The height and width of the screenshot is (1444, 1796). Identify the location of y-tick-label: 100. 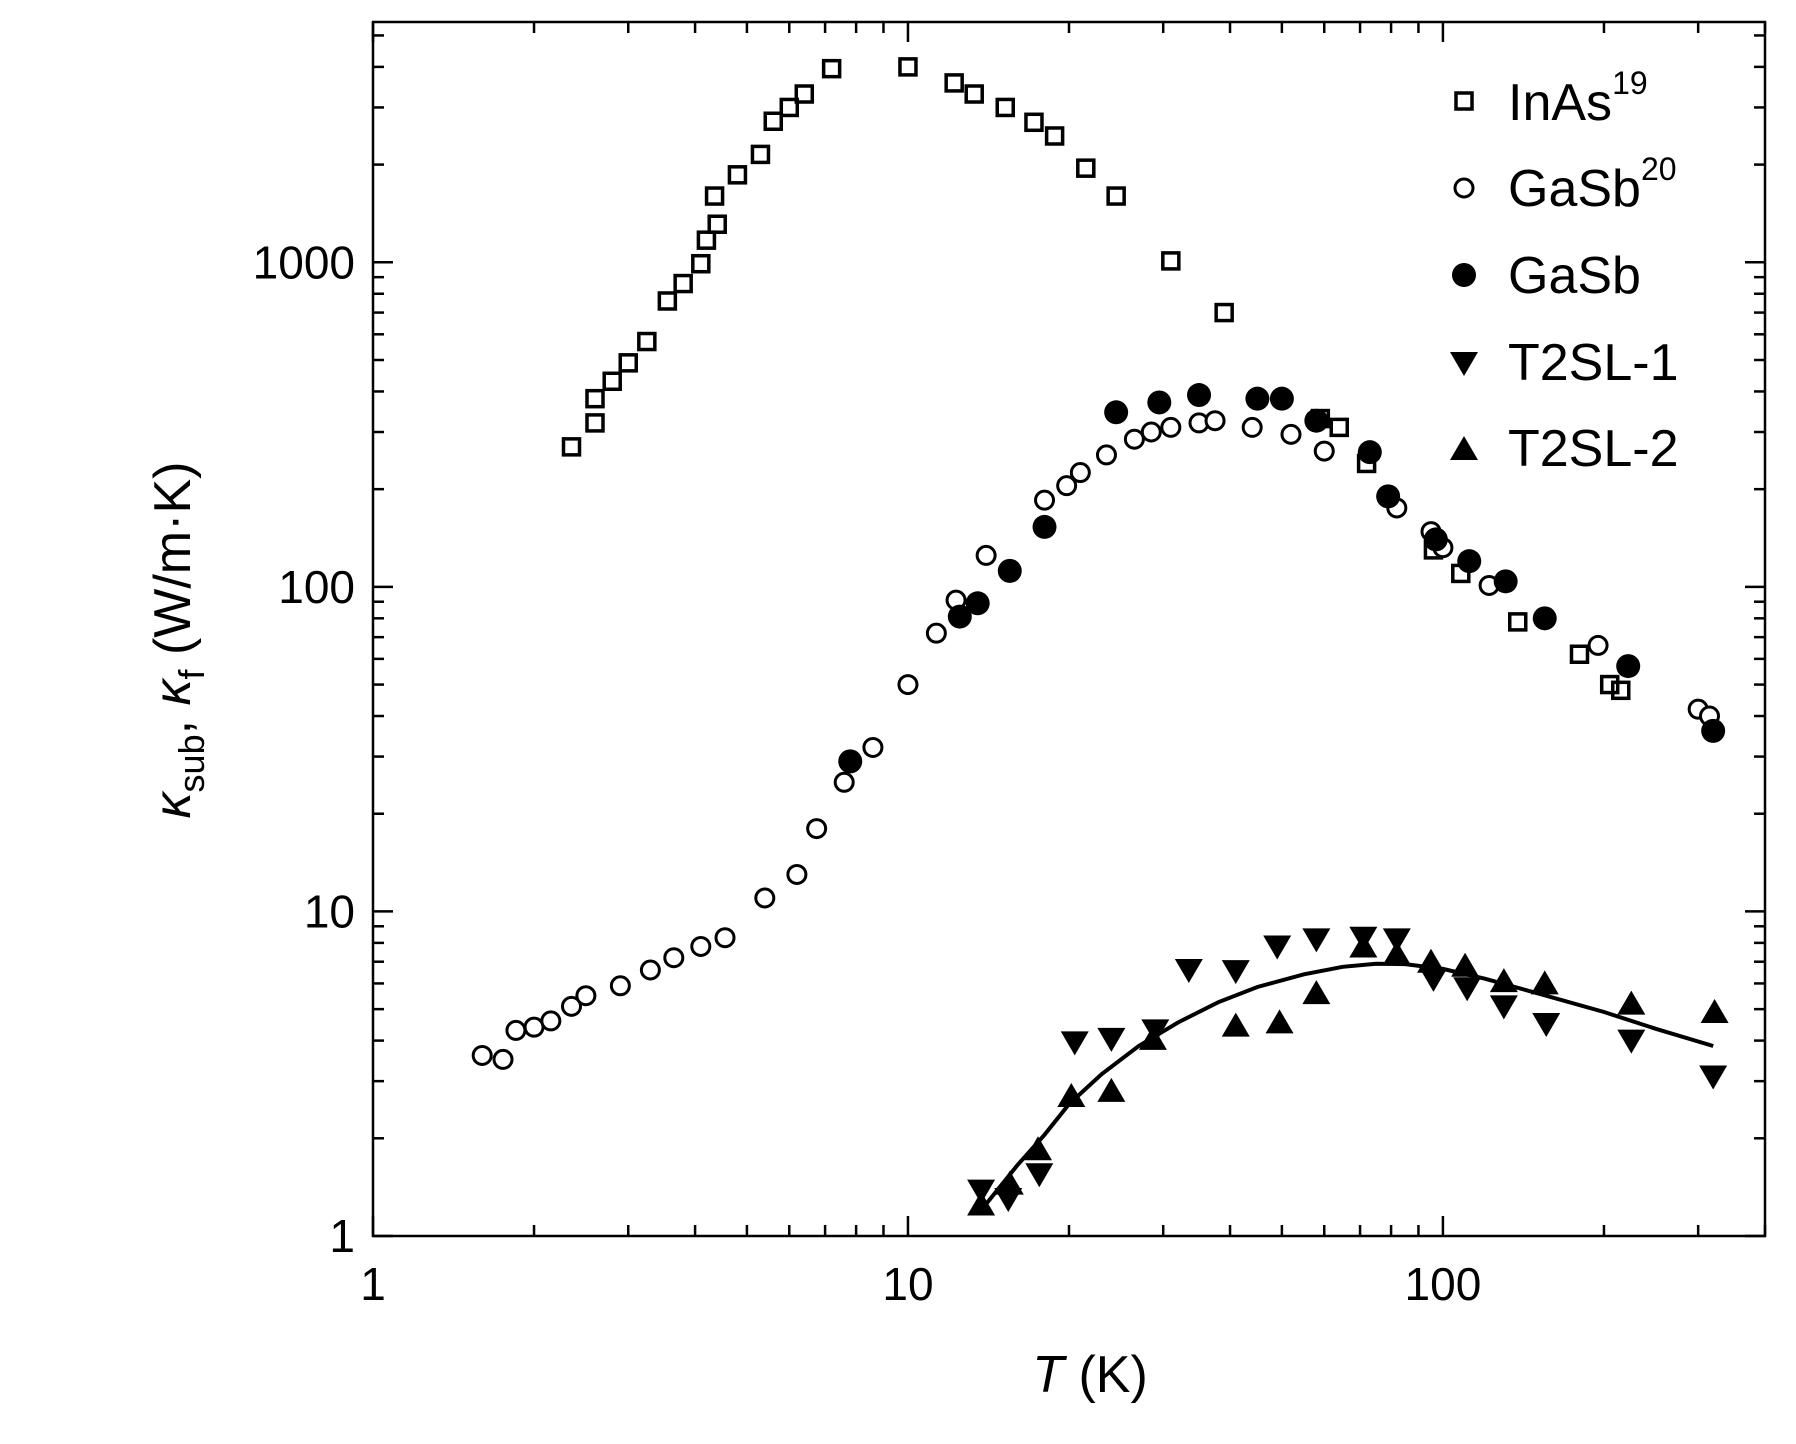
(316, 587).